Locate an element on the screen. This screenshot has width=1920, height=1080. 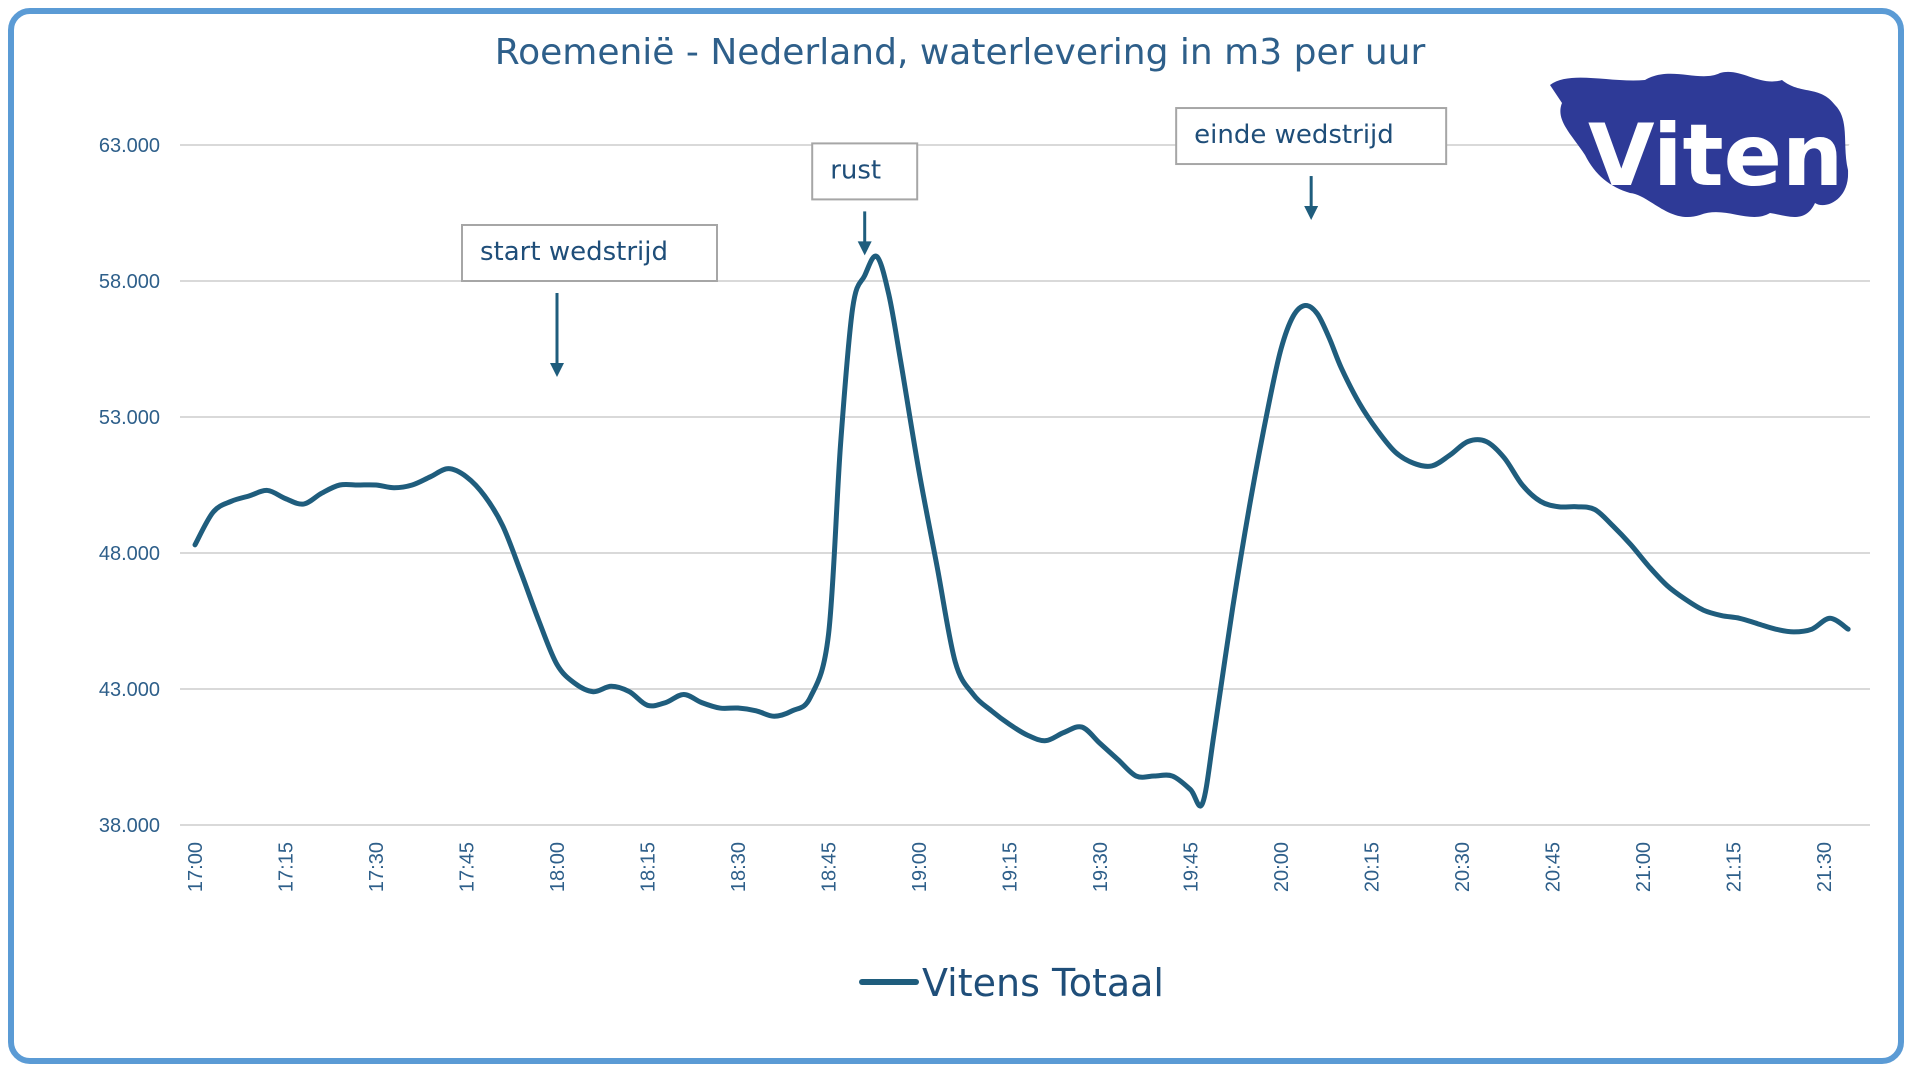
x-tick-label: 20:45 is located at coordinates (1554, 867).